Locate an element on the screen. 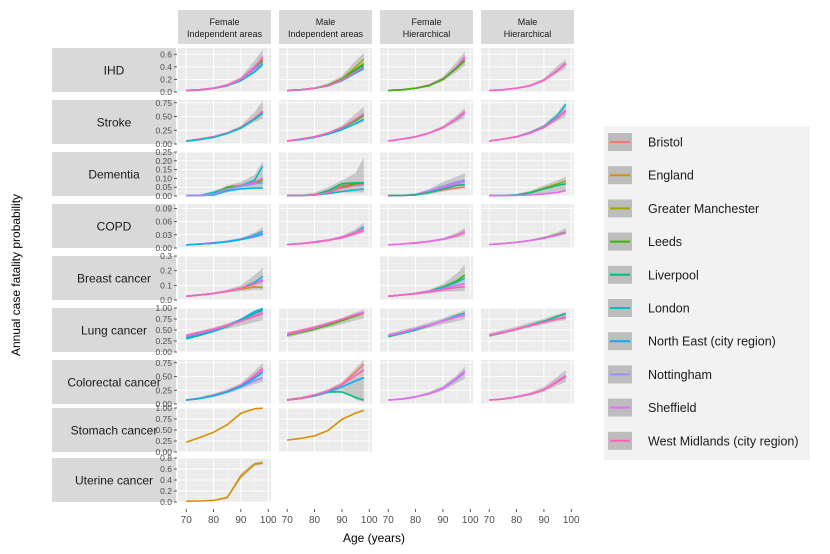 The width and height of the screenshot is (830, 554). column-strip-label-2: Independent areas is located at coordinates (326, 34).